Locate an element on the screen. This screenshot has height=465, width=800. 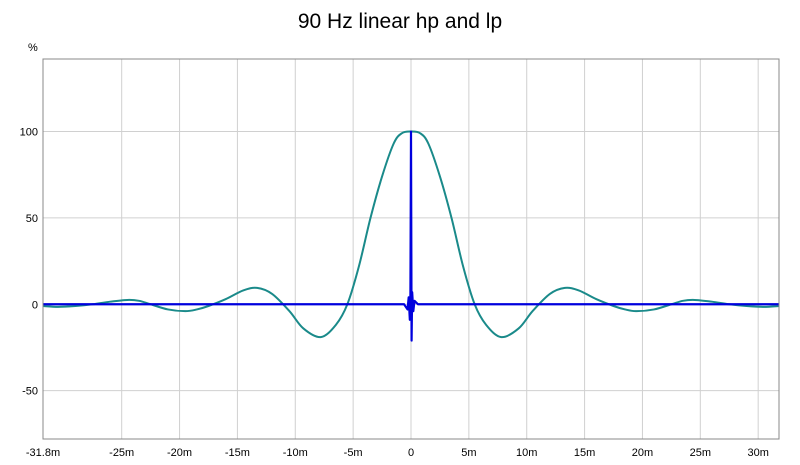
y-tick-label: 50 is located at coordinates (32, 219).